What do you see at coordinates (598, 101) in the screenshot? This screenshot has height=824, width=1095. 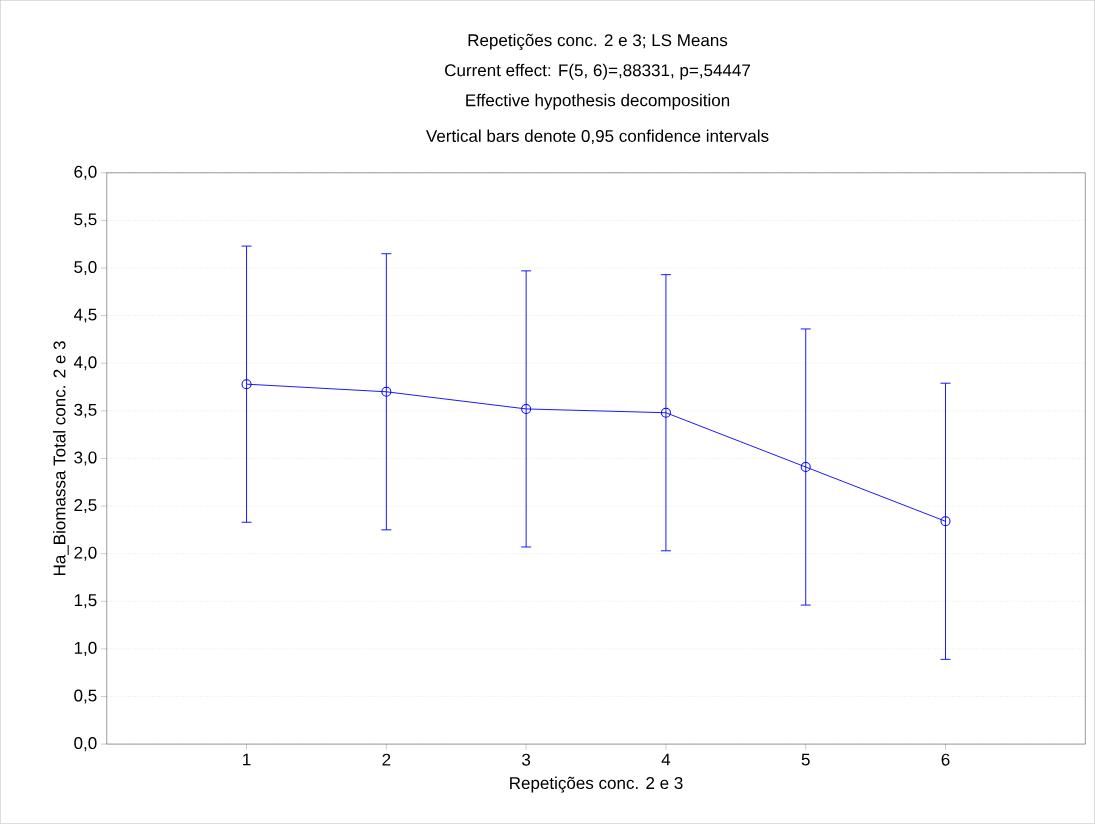 I see `text: Effective hypothesis decomposition` at bounding box center [598, 101].